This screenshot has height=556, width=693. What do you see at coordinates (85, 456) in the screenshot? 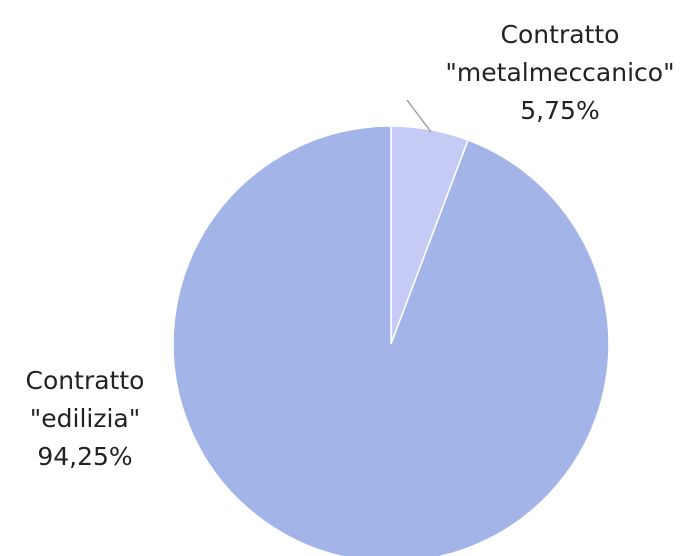
I see `value-label: 94,25%` at bounding box center [85, 456].